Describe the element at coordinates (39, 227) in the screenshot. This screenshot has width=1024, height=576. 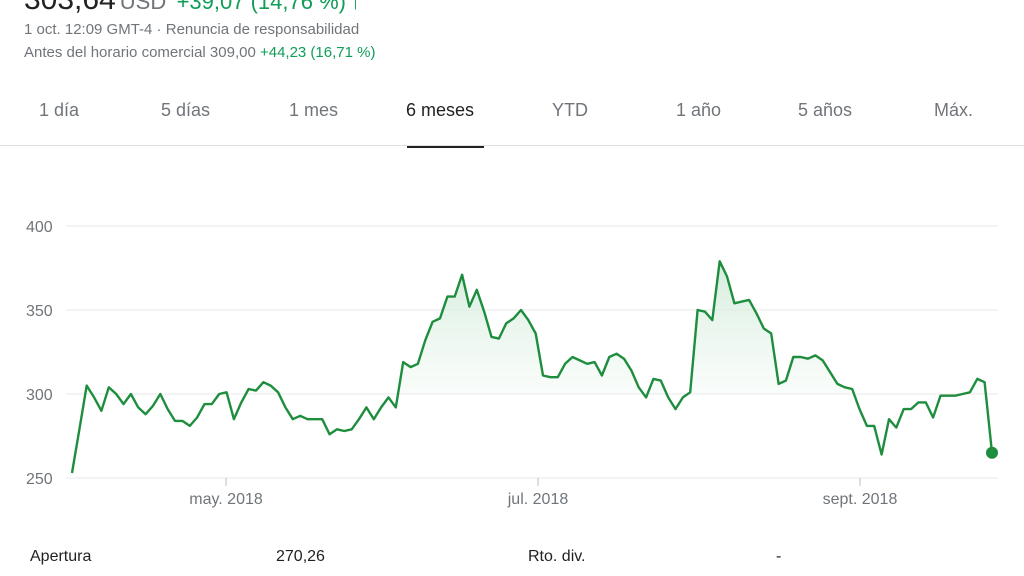
I see `y-tick-label: 400` at that location.